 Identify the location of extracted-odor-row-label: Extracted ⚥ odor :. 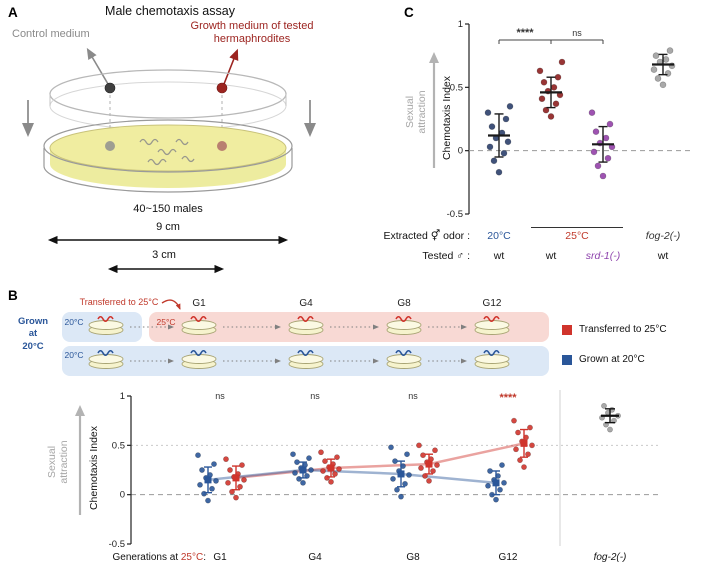
(426, 236).